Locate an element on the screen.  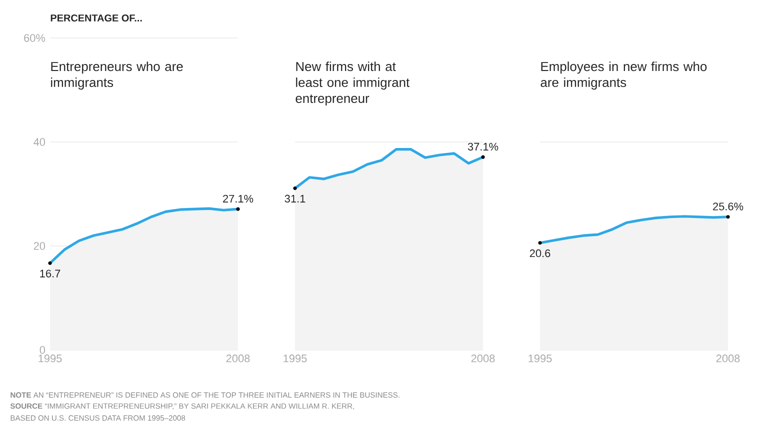
text: Entrepreneurs who are immigrants is located at coordinates (117, 76).